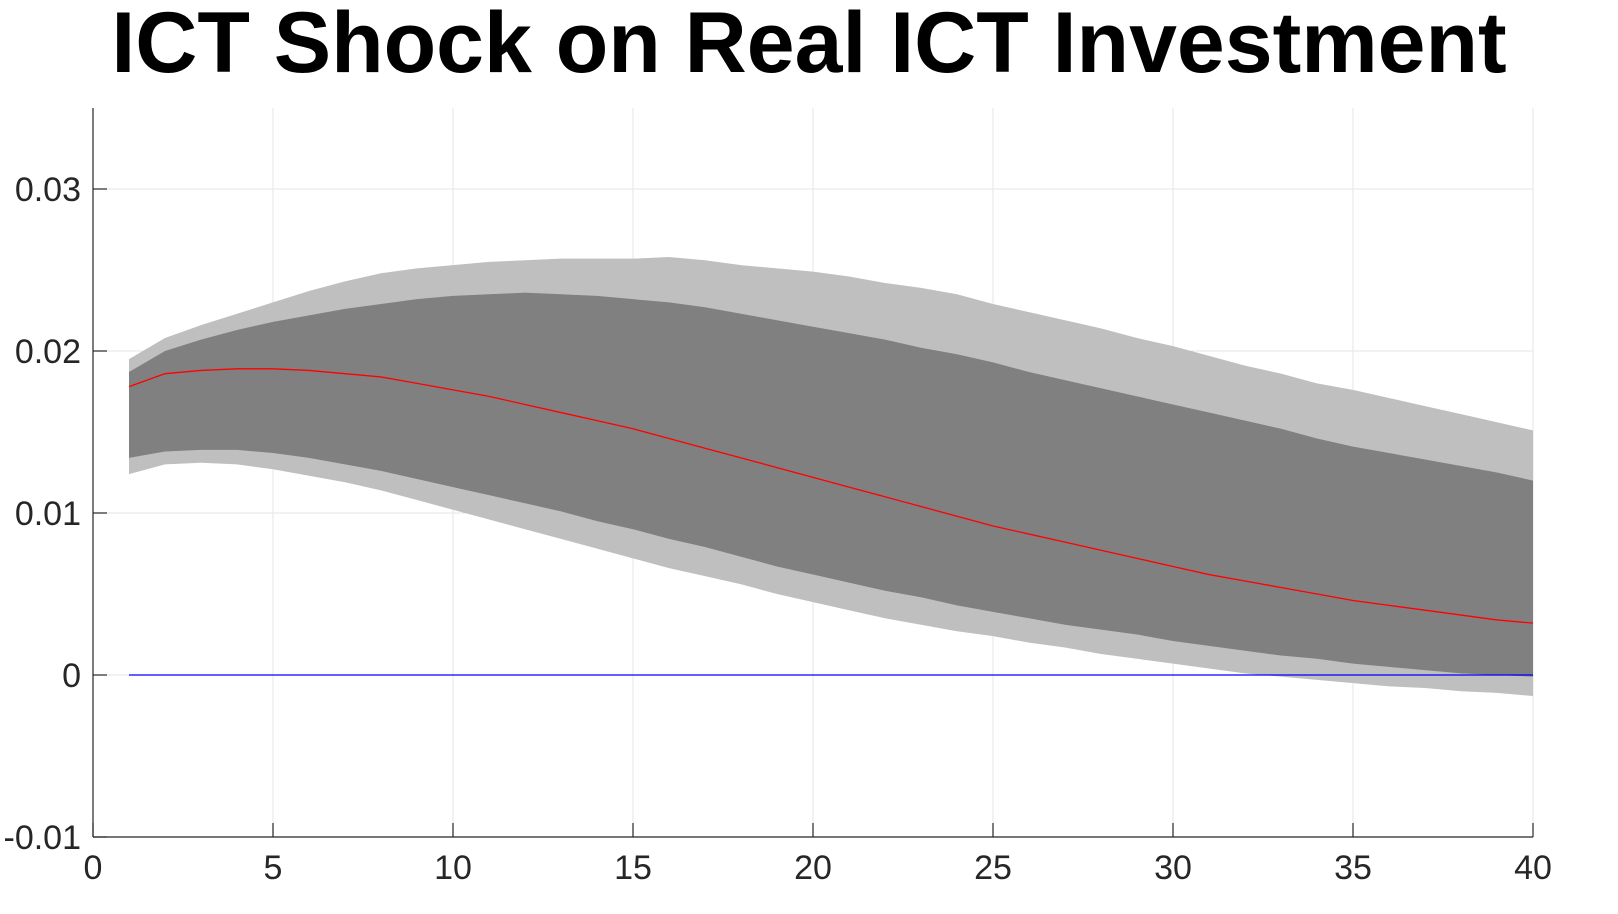 This screenshot has width=1618, height=914. I want to click on x-tick-label: 20, so click(813, 868).